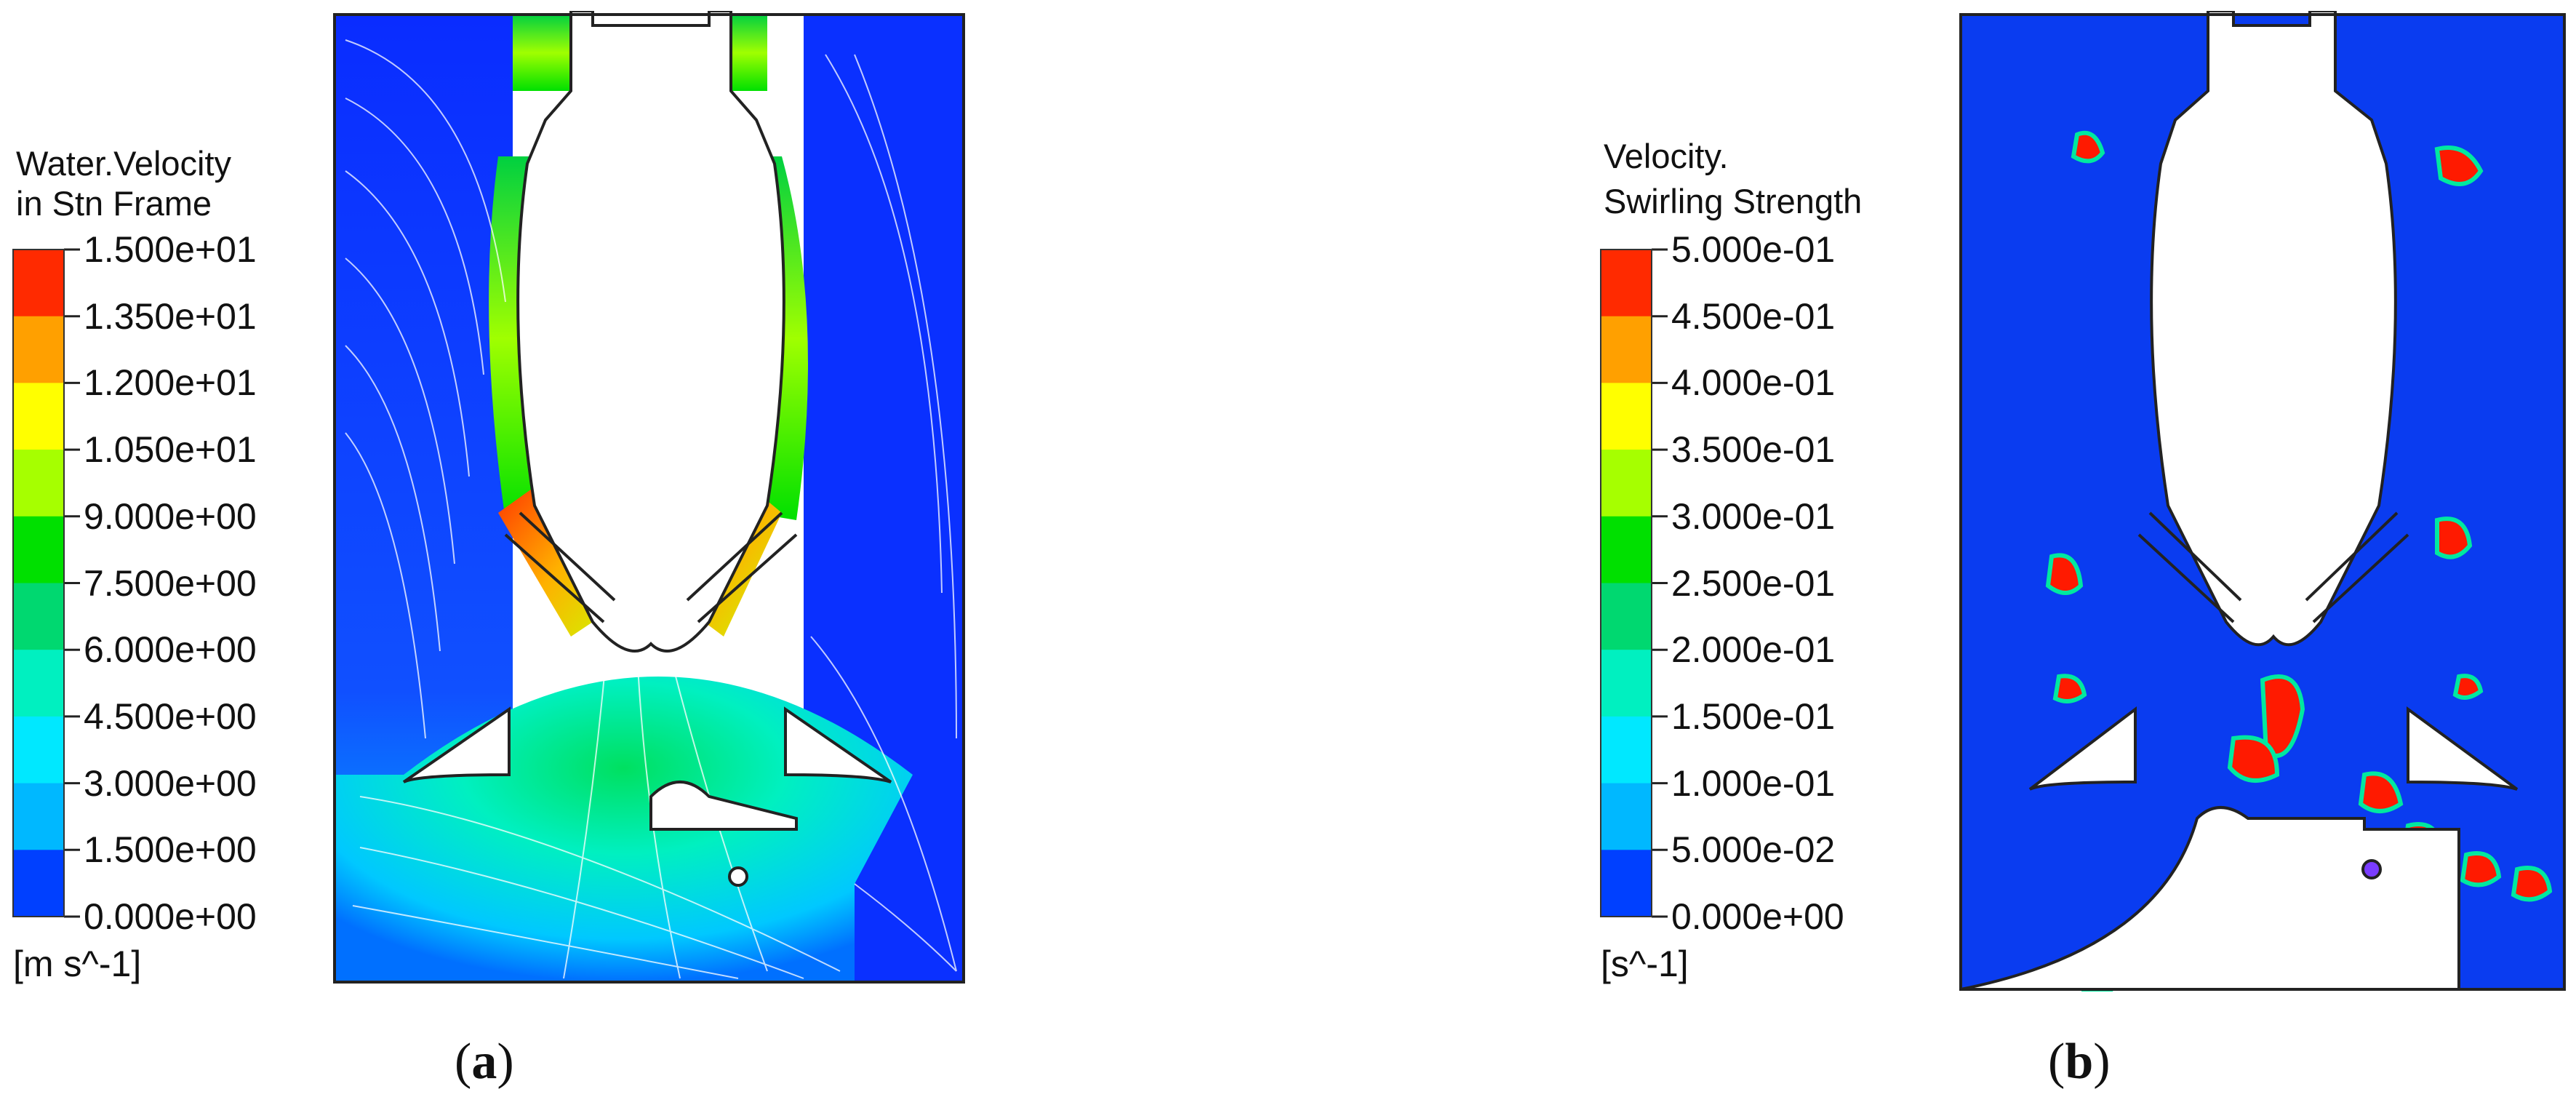 The height and width of the screenshot is (1105, 2576). What do you see at coordinates (1753, 850) in the screenshot?
I see `colorbar-tick-label: 5.000e-02` at bounding box center [1753, 850].